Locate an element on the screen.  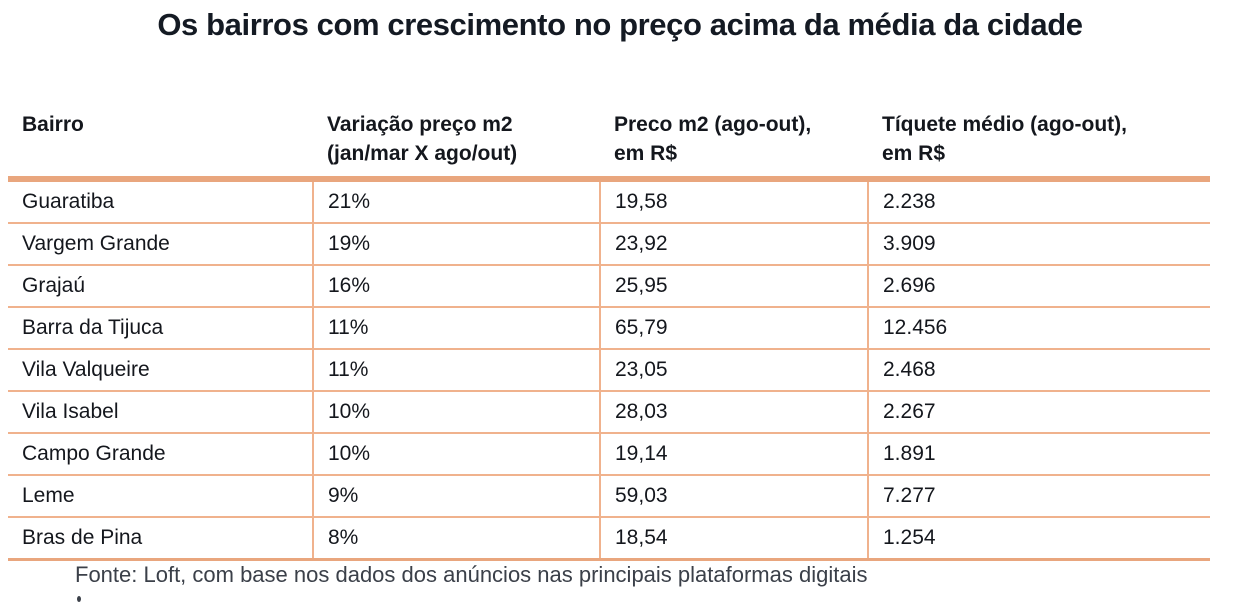
table-row: Bras de Pina 8% 18,54 1.254 is located at coordinates (609, 539).